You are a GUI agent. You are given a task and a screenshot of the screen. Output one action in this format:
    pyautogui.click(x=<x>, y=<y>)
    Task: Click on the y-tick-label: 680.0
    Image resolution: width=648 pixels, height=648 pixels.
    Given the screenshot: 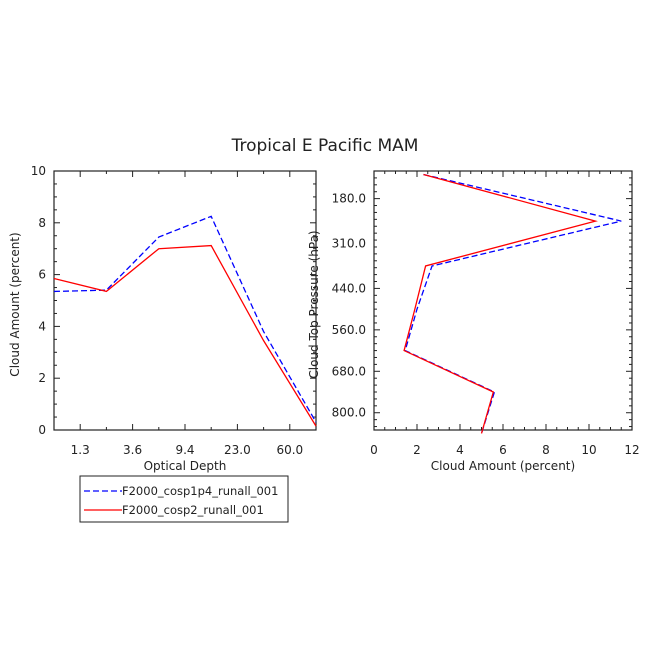 What is the action you would take?
    pyautogui.click(x=349, y=371)
    